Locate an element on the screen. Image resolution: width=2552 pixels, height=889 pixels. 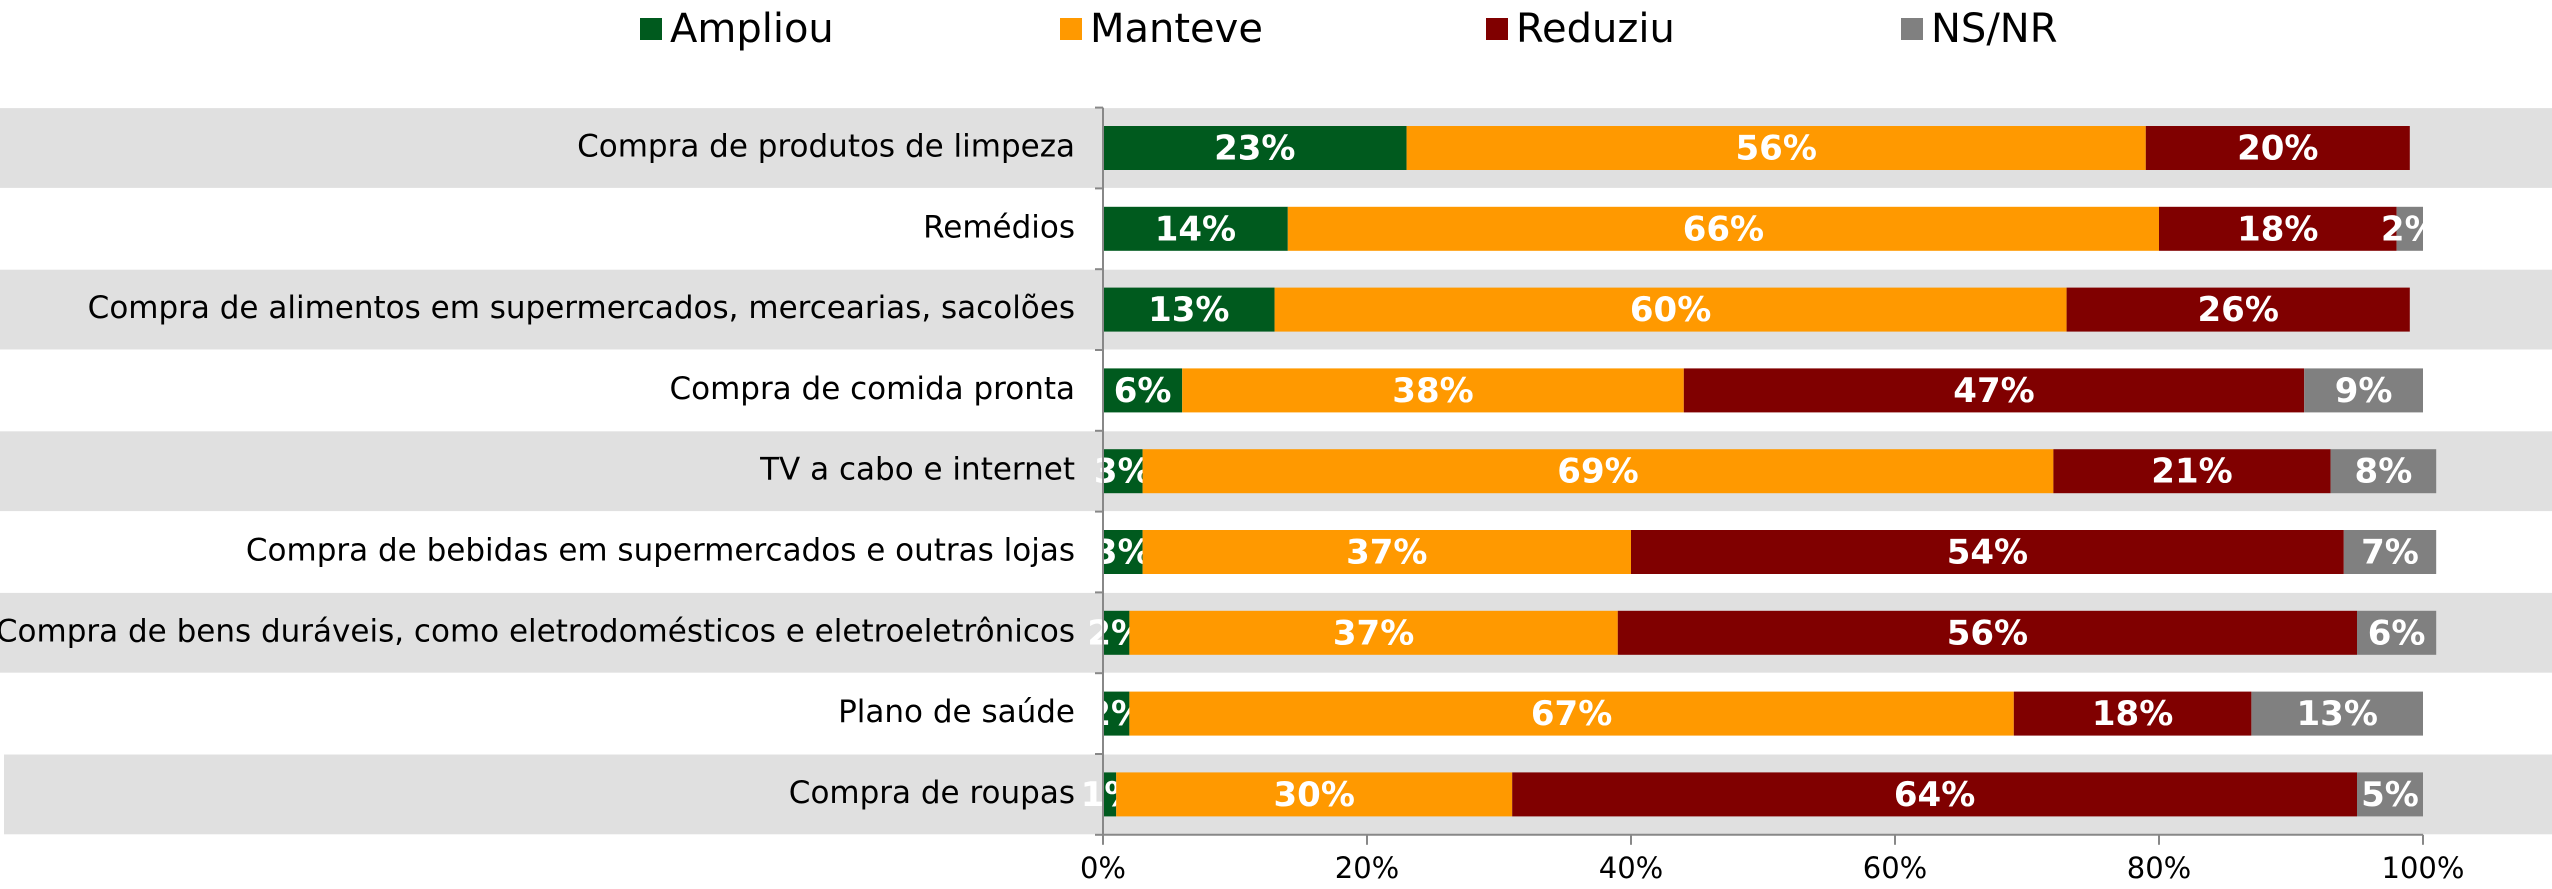
category-label: TV a cabo e internet is located at coordinates (917, 470).